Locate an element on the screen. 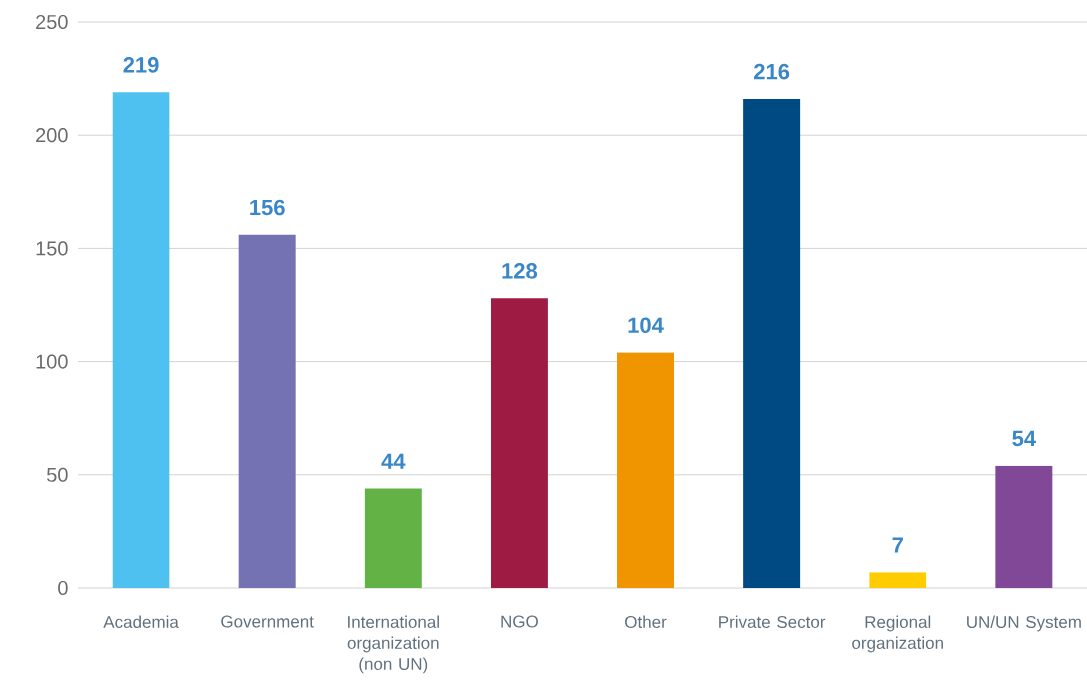  y-tick-label: 200 is located at coordinates (52, 135).